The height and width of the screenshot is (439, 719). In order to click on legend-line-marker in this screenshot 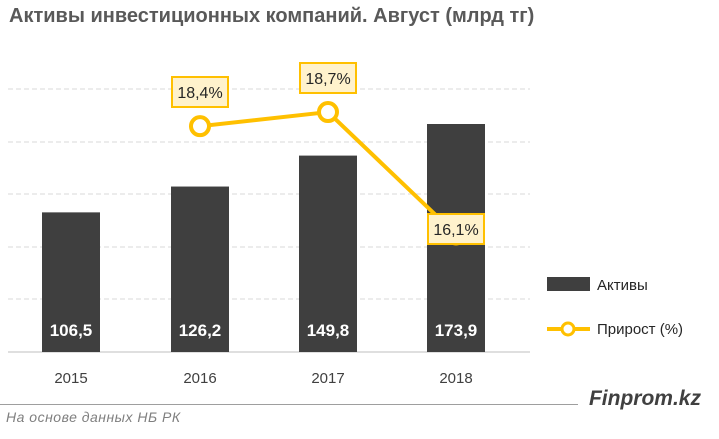, I will do `click(568, 329)`.